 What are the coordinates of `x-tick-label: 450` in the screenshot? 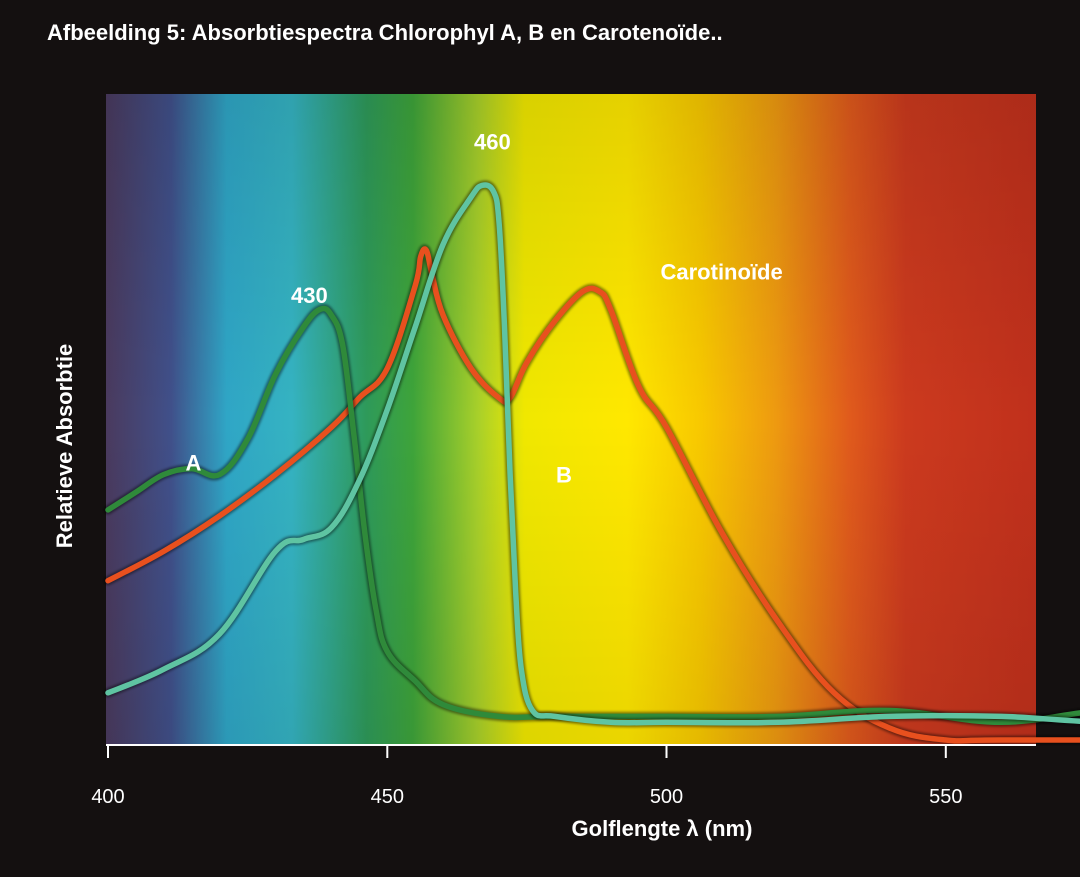 It's located at (387, 797).